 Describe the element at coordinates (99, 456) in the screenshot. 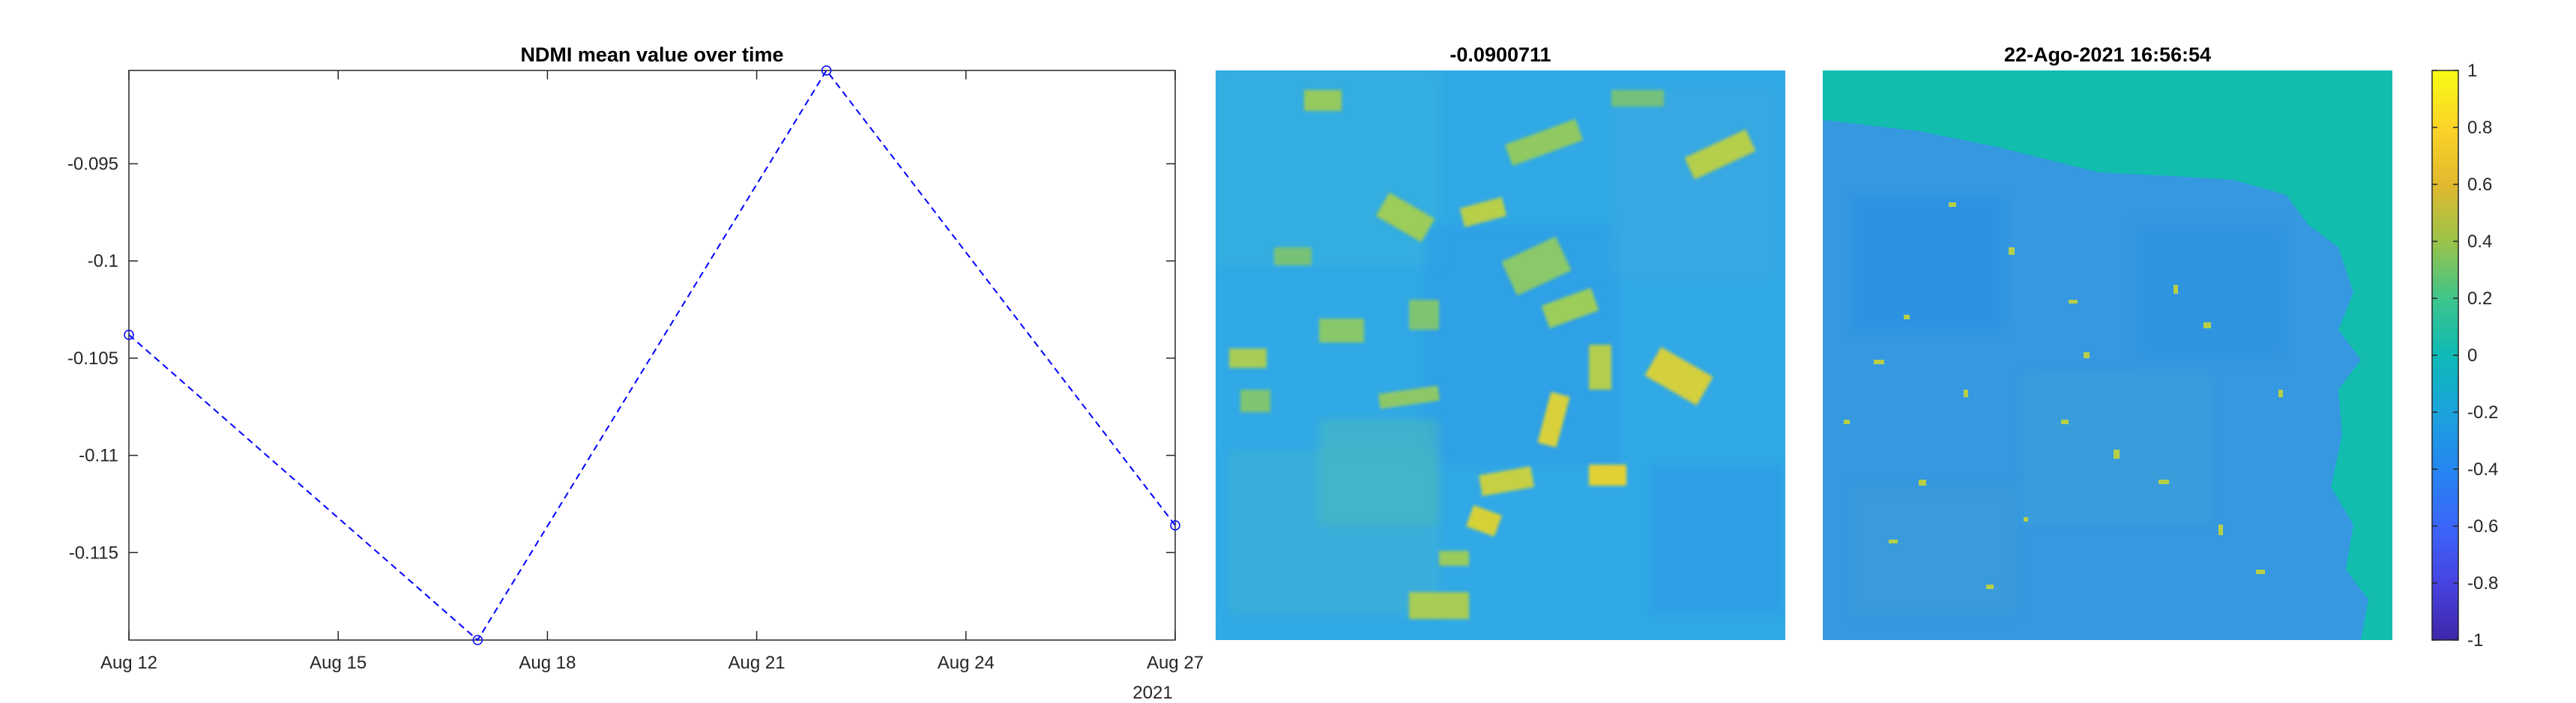

I see `y-tick-label: -0.11` at that location.